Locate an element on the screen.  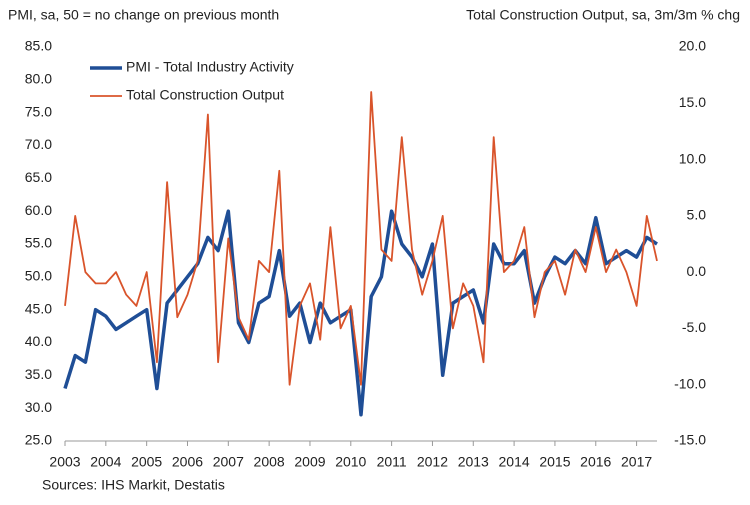
y-tick-label: 75.0 is located at coordinates (38, 111).